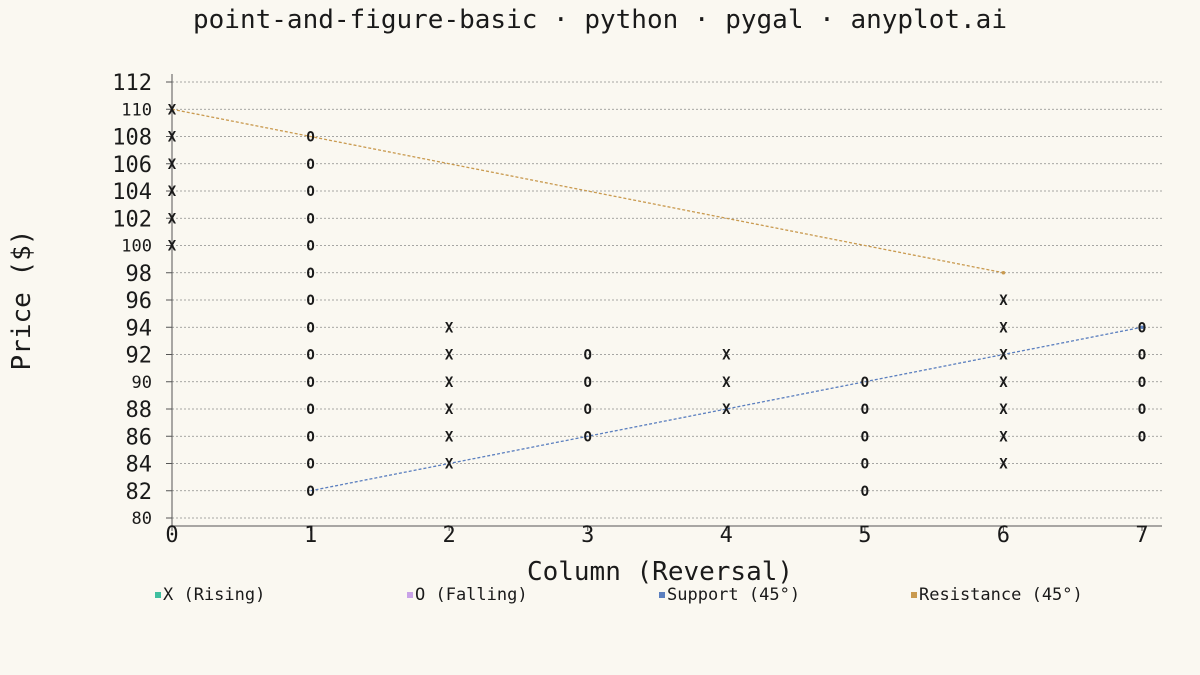  What do you see at coordinates (139, 356) in the screenshot?
I see `y-tick-label: 92` at bounding box center [139, 356].